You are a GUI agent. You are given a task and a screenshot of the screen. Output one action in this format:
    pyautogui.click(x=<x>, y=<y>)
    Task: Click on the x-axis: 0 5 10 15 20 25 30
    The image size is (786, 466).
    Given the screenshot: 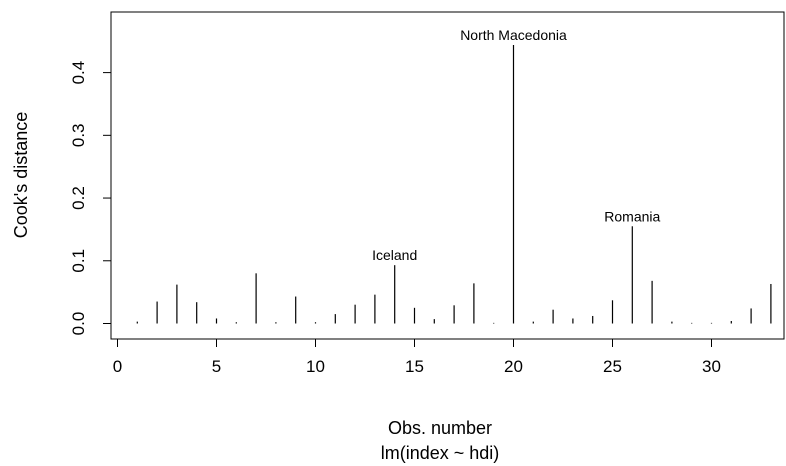 What is the action you would take?
    pyautogui.click(x=417, y=357)
    